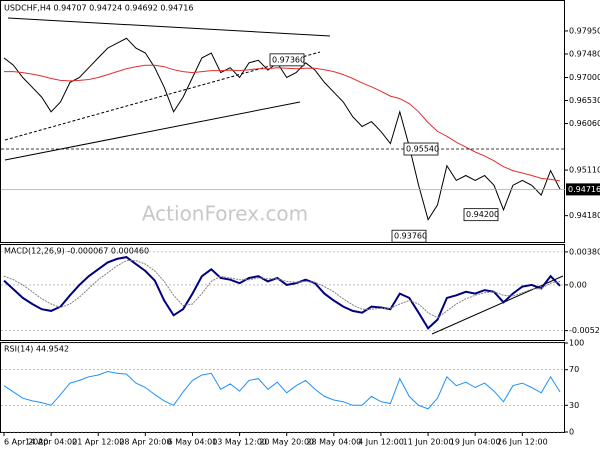 The image size is (600, 450). I want to click on y-tick-label: 0.96530, so click(584, 100).